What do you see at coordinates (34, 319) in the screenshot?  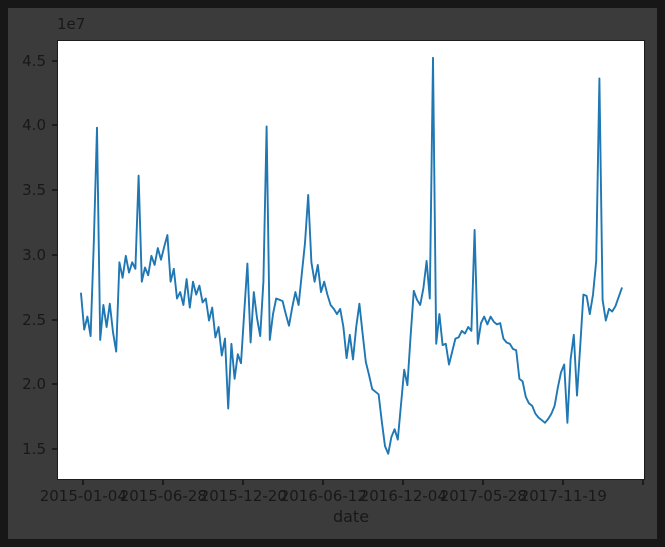 I see `y-tick-label: 2.5` at bounding box center [34, 319].